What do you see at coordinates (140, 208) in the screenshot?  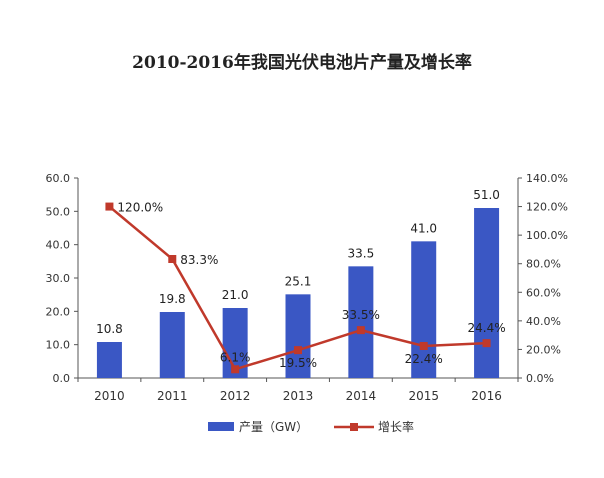 I see `growth-value-label: 120.0%` at bounding box center [140, 208].